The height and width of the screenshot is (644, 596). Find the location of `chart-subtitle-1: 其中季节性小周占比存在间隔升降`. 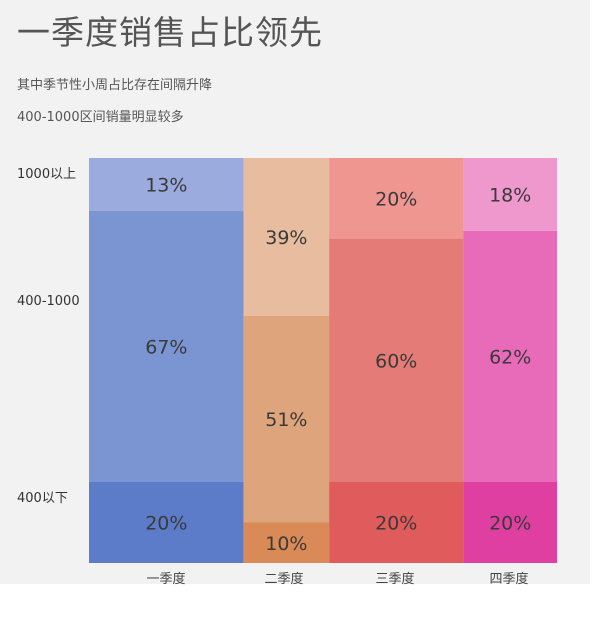

chart-subtitle-1: 其中季节性小周占比存在间隔升降 is located at coordinates (115, 85).